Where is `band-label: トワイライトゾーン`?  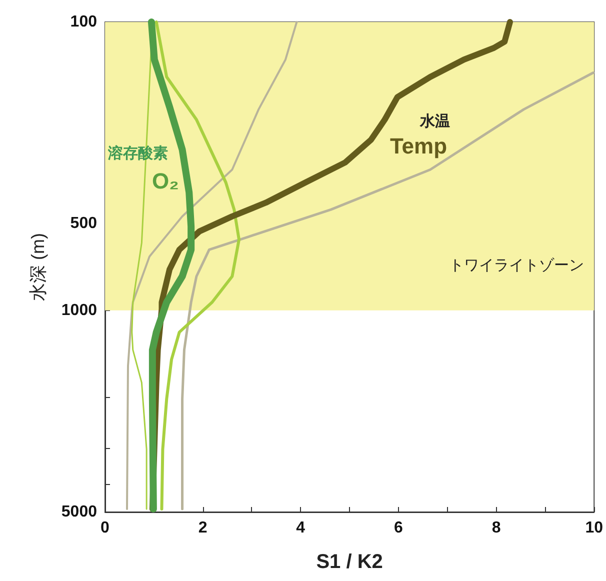
band-label: トワイライトゾーン is located at coordinates (516, 265).